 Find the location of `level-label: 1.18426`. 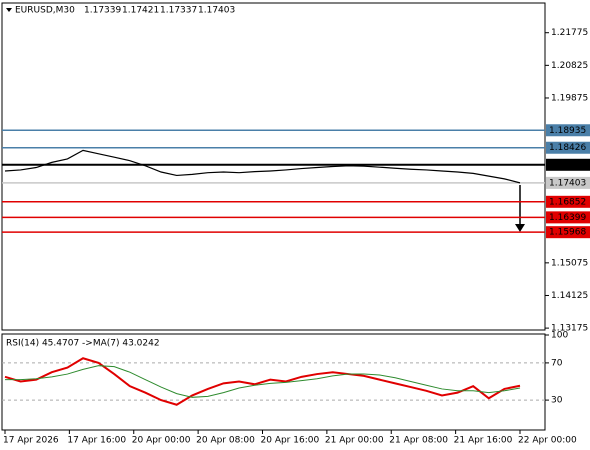

level-label: 1.18426 is located at coordinates (567, 148).